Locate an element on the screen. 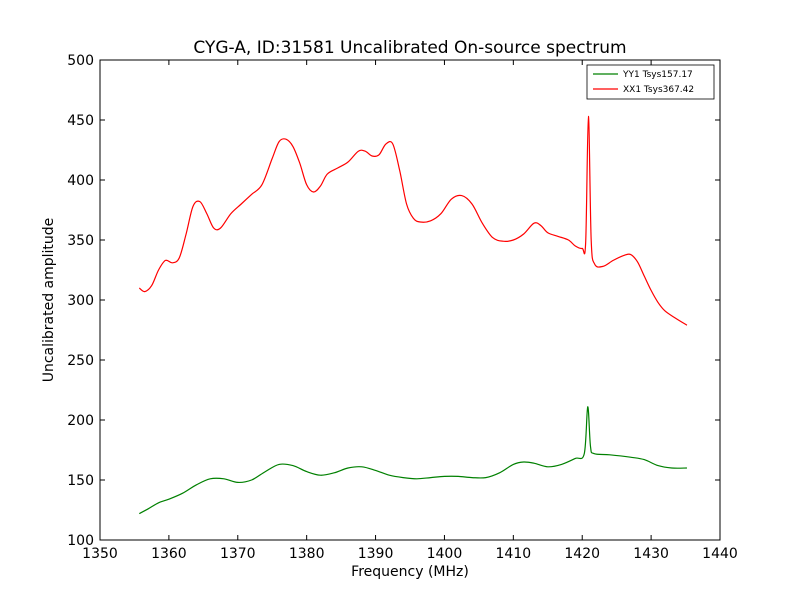 The height and width of the screenshot is (600, 800). legend-box is located at coordinates (650, 82).